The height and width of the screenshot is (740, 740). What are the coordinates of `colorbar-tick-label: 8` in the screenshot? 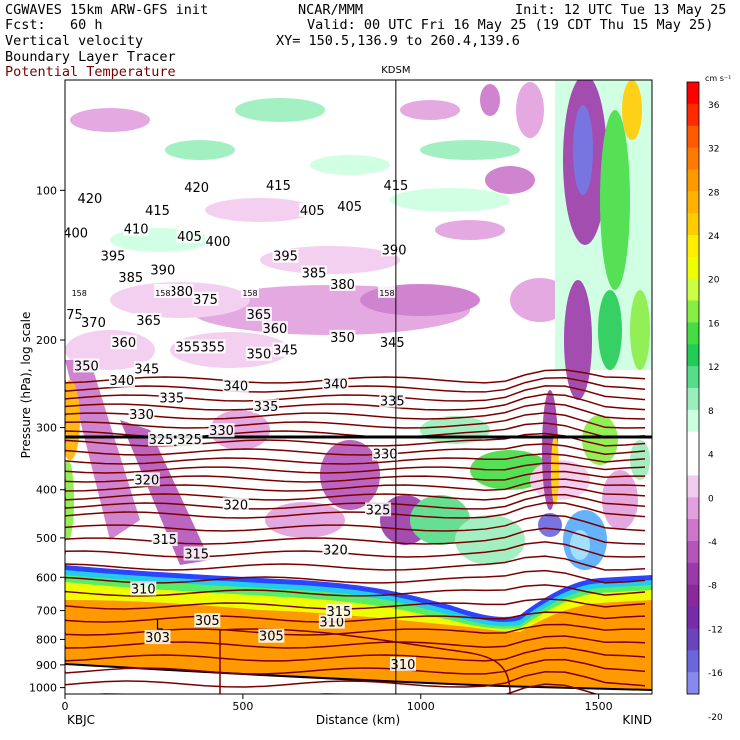 It's located at (711, 412).